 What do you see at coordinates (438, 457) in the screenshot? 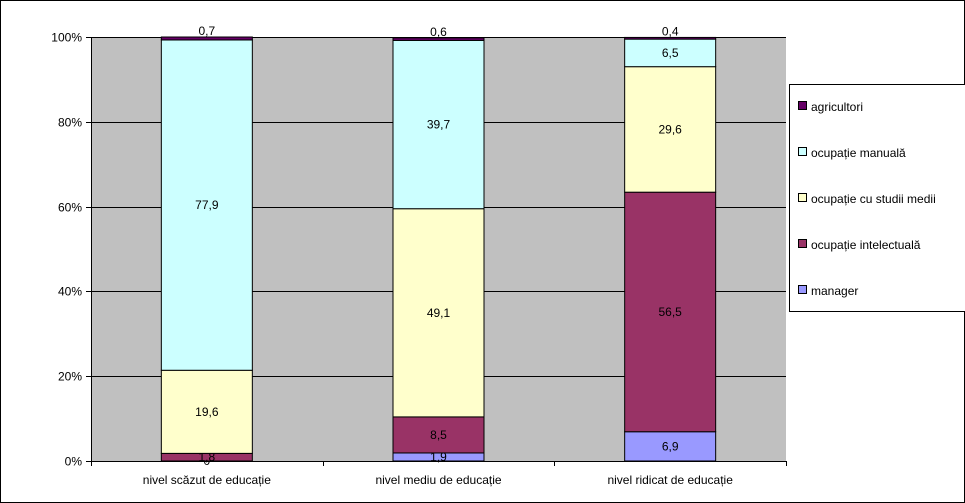
I see `data-label: 1,9` at bounding box center [438, 457].